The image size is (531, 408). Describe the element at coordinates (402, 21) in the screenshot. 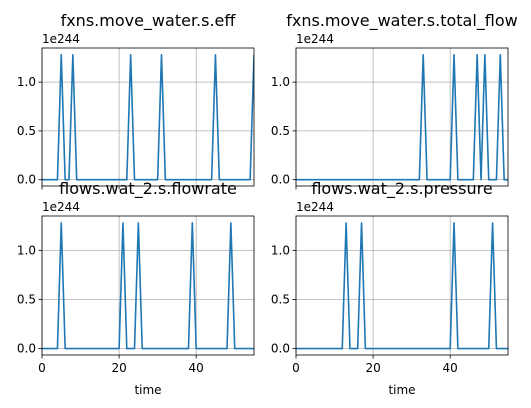

I see `subplot-title: fxns.move_water.s.total_flow` at that location.